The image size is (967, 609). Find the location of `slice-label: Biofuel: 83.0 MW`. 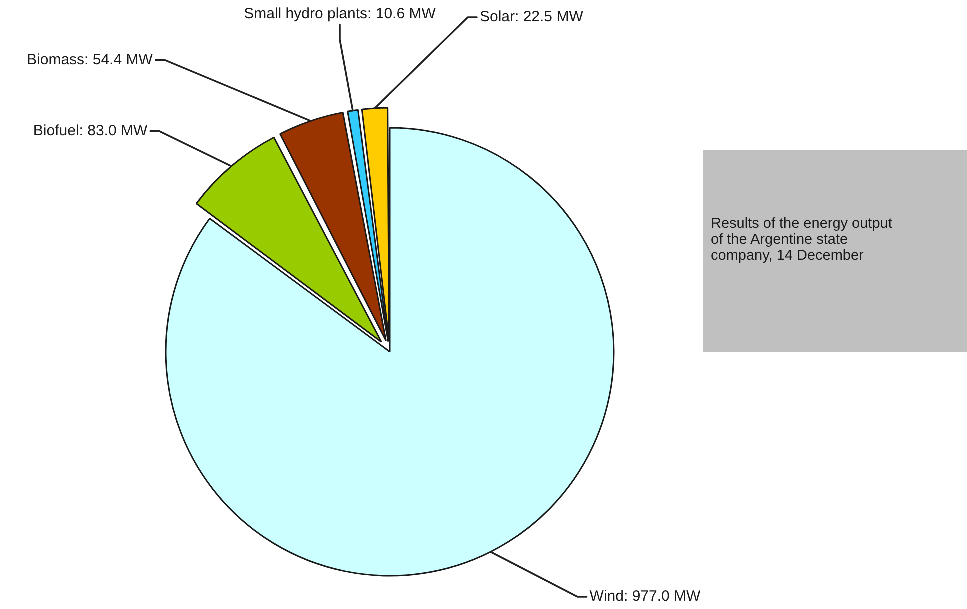

slice-label: Biofuel: 83.0 MW is located at coordinates (90, 131).